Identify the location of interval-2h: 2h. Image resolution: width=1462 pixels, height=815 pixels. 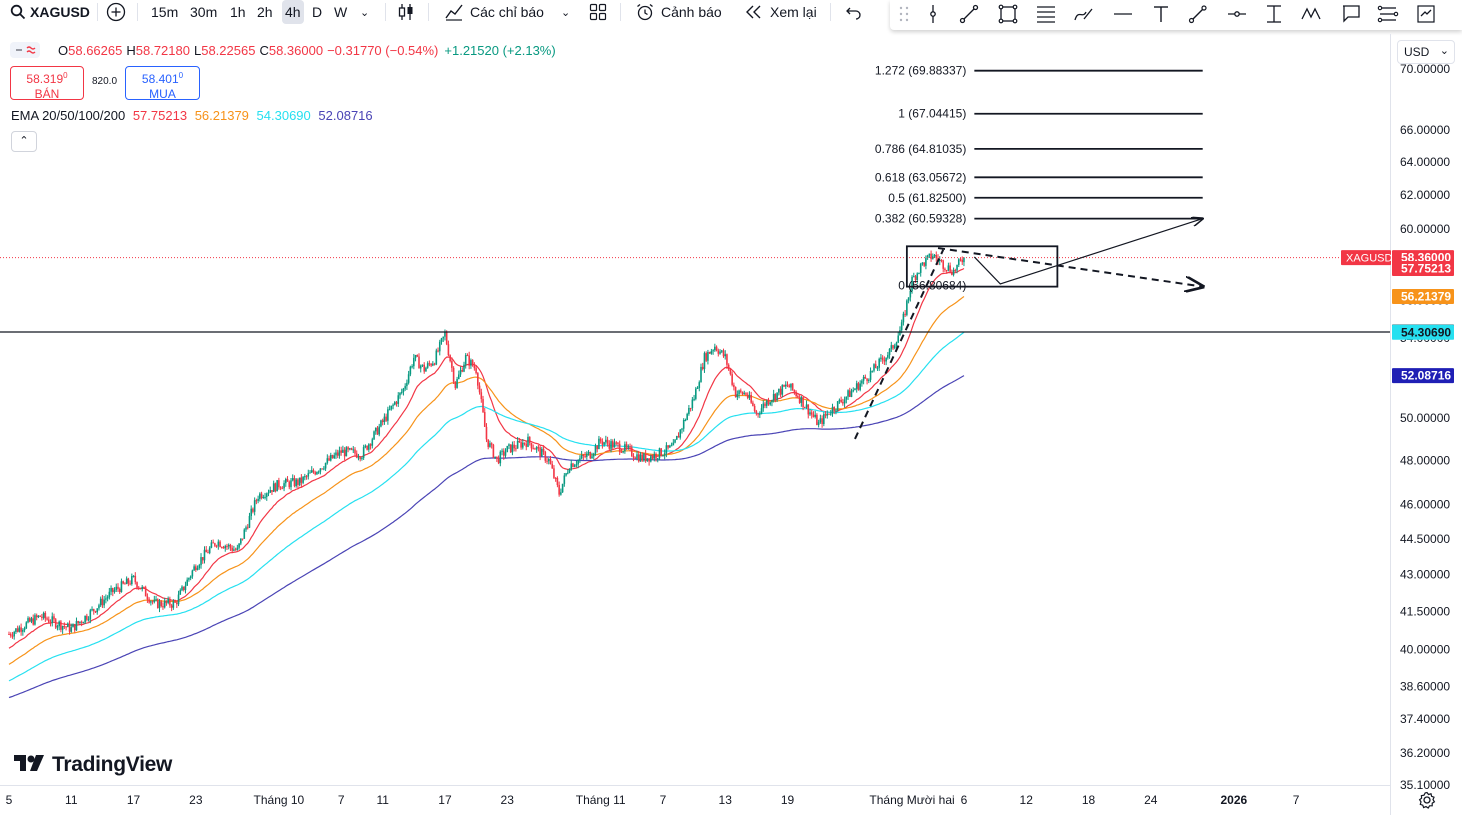
(265, 12).